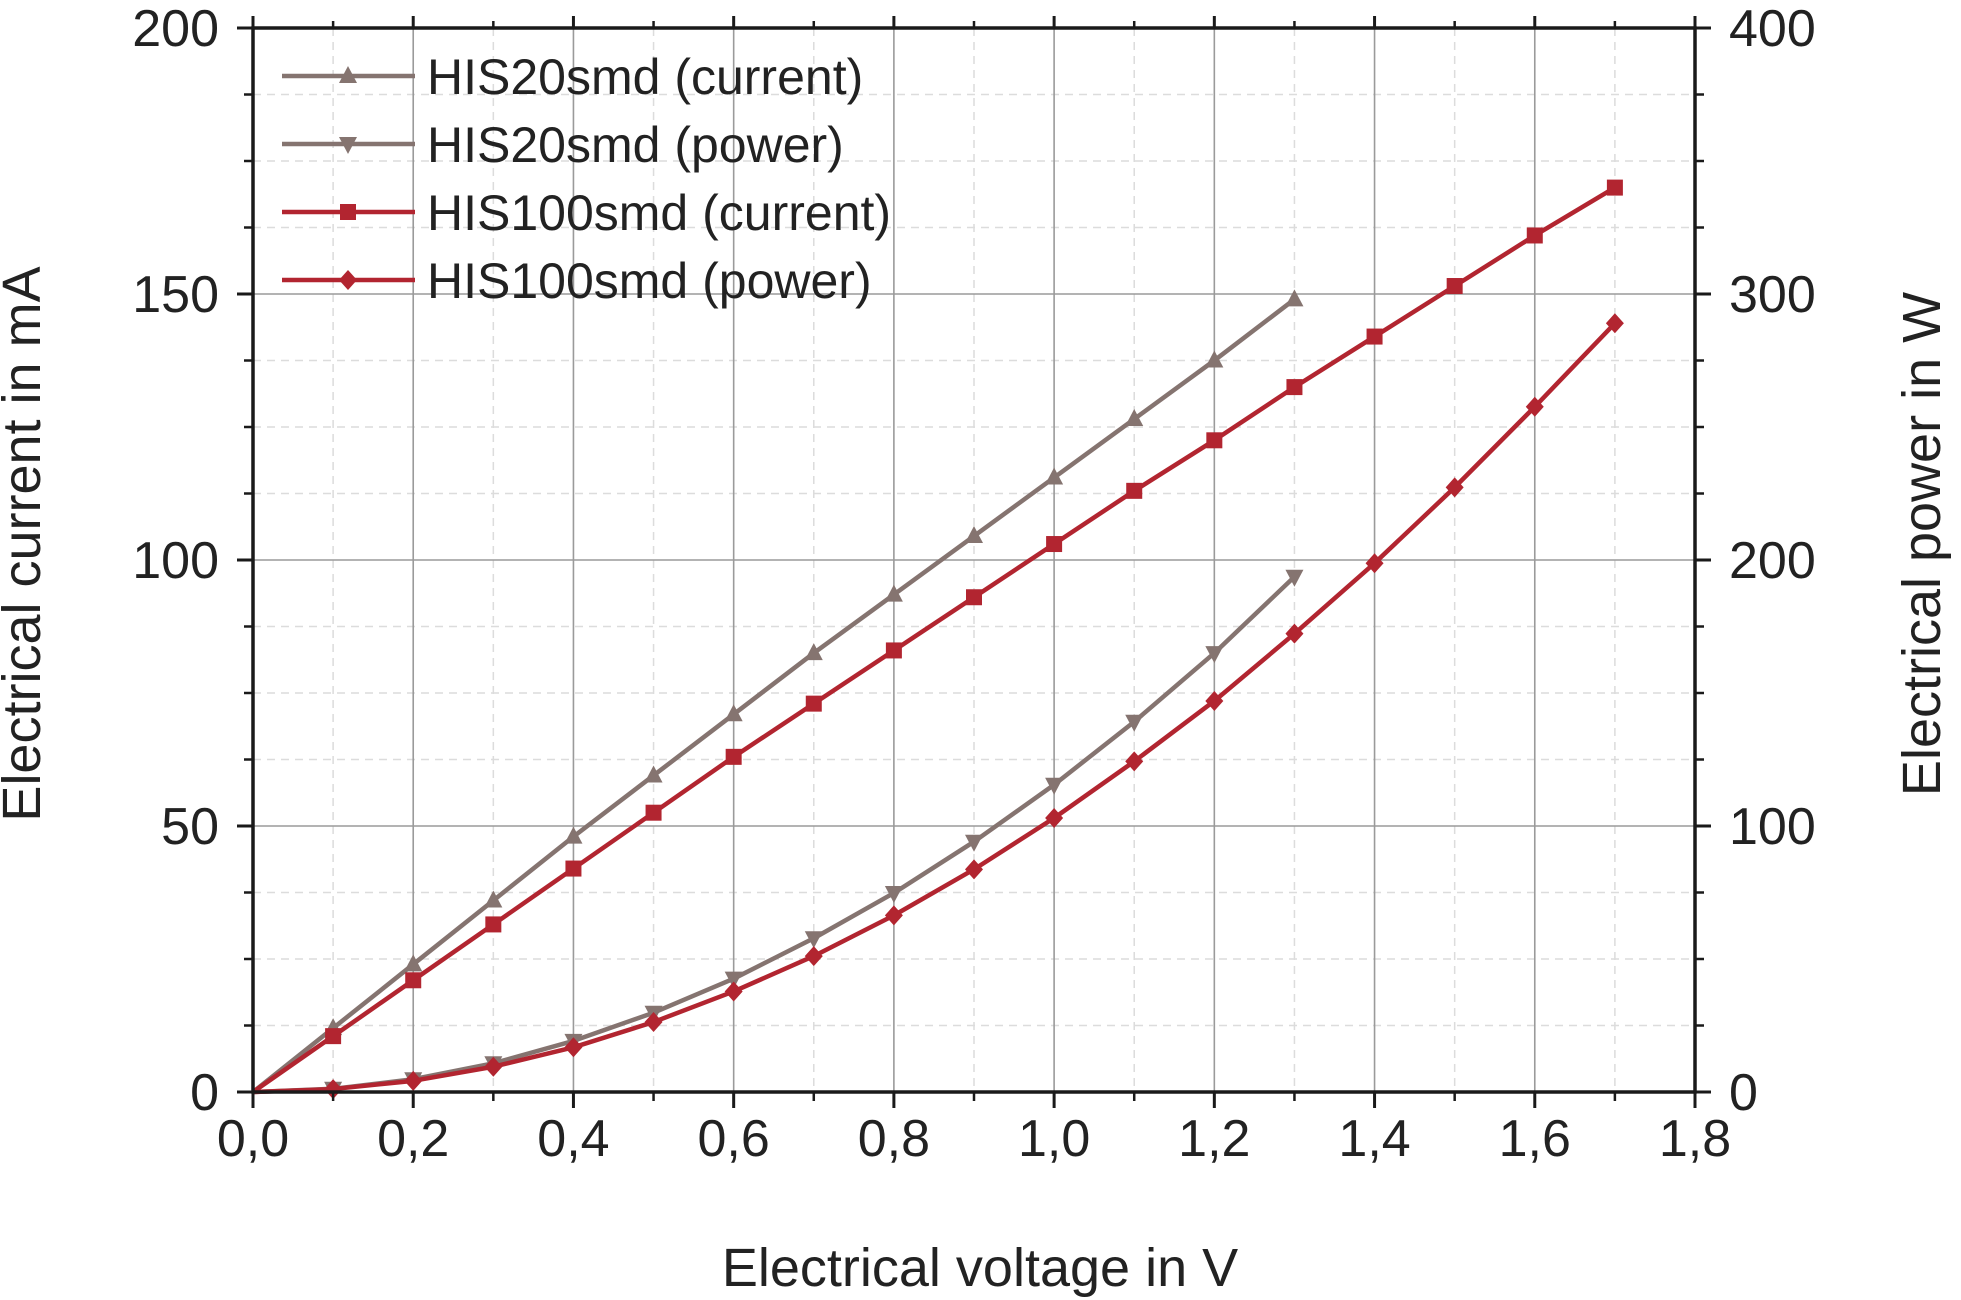 Image resolution: width=1961 pixels, height=1300 pixels. What do you see at coordinates (980, 1268) in the screenshot?
I see `x-axis-title: Electrical voltage in V` at bounding box center [980, 1268].